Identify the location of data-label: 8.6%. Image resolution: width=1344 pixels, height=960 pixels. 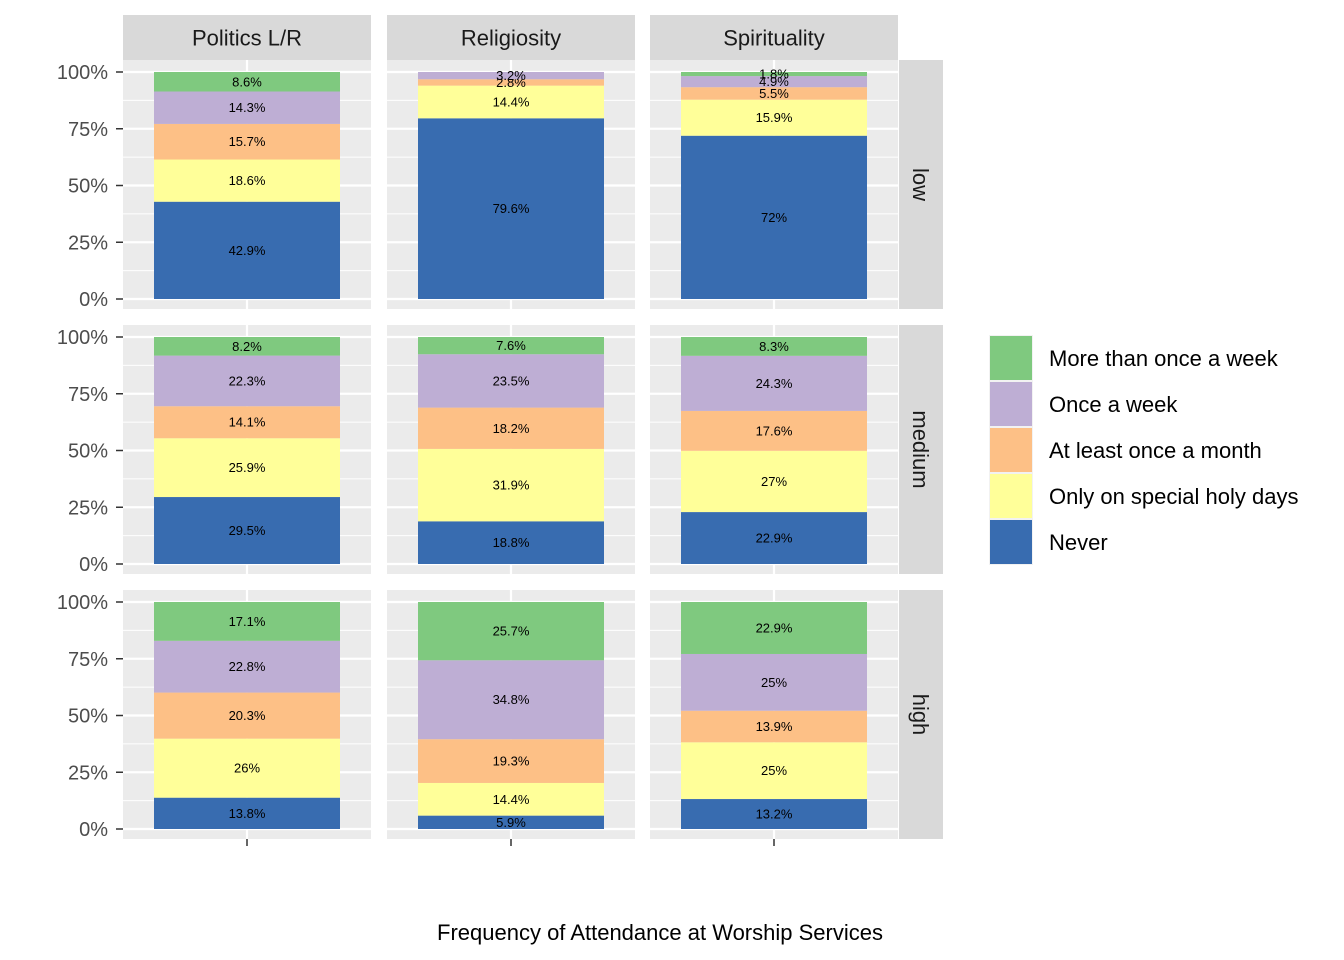
(247, 81).